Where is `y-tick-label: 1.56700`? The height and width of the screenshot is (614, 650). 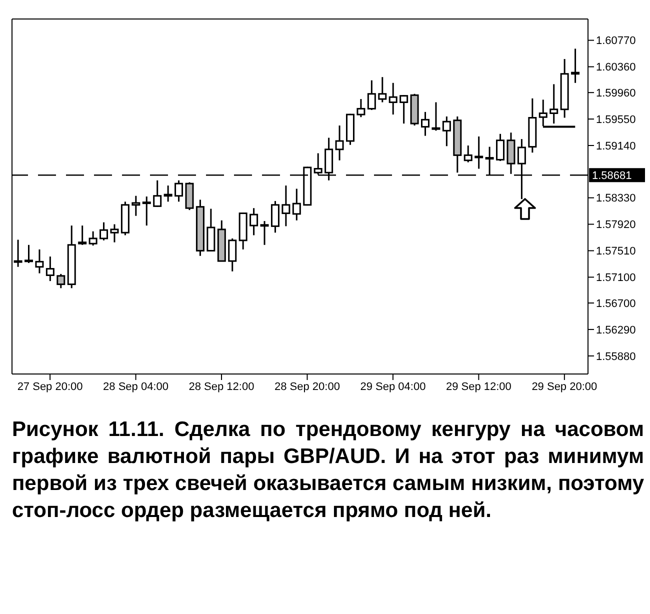
y-tick-label: 1.56700 is located at coordinates (616, 304).